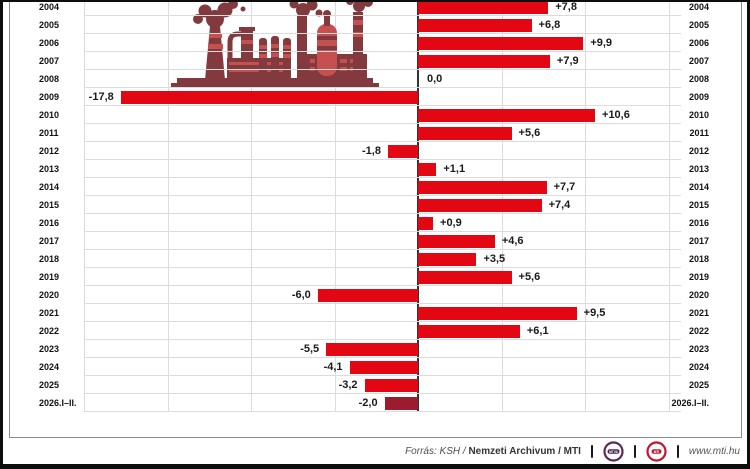 This screenshot has height=469, width=750. Describe the element at coordinates (333, 367) in the screenshot. I see `value-label: -4,1` at that location.